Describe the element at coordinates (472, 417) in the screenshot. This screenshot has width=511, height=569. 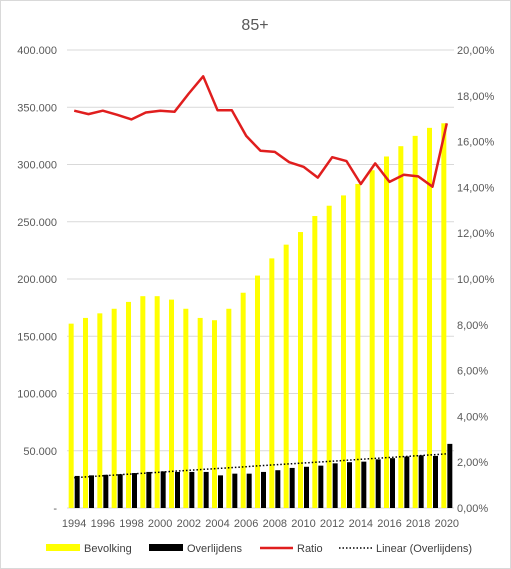
I see `right-tick-label: 4,00%` at that location.